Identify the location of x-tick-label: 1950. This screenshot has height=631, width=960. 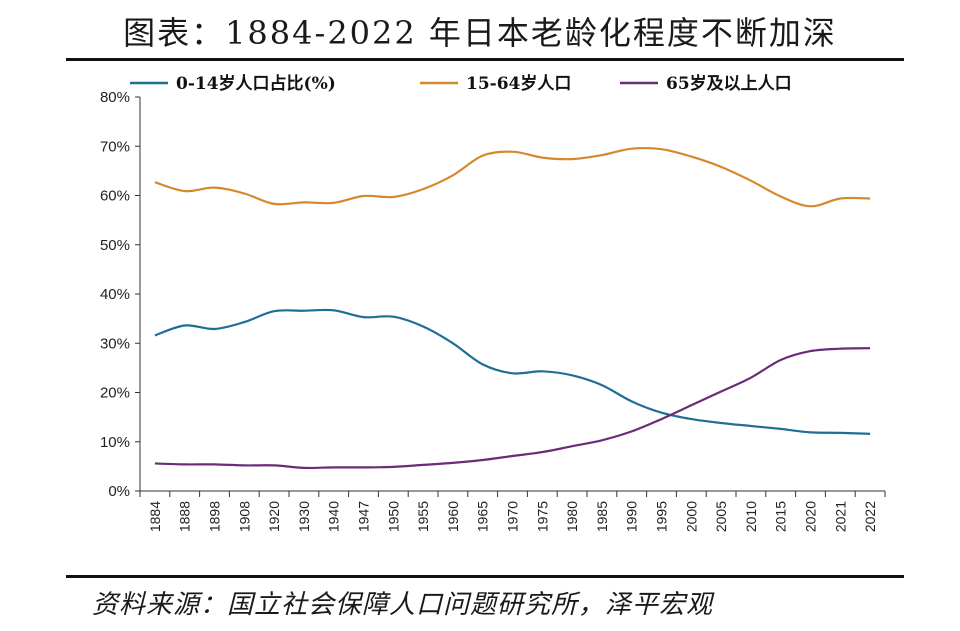
(393, 516).